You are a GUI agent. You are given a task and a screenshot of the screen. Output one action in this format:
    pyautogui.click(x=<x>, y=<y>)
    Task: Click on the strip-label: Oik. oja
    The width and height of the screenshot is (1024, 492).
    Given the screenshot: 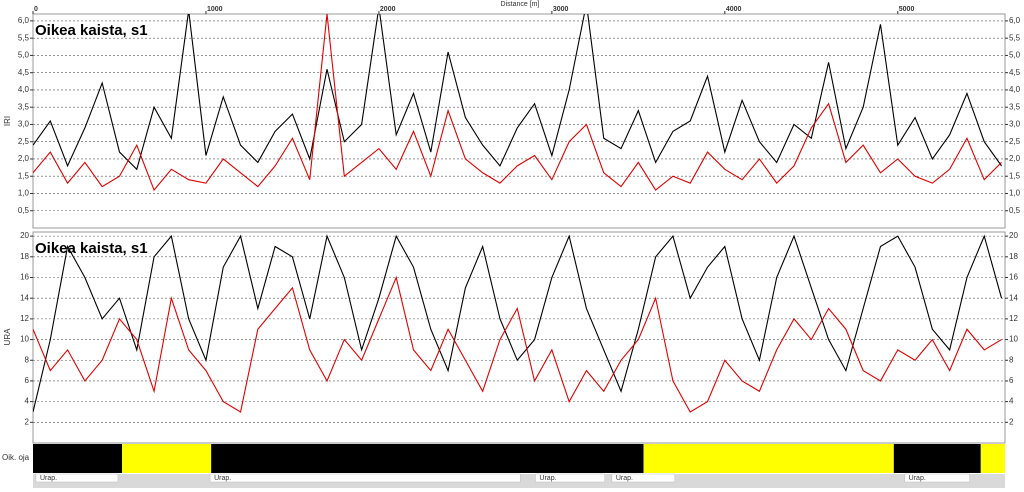 What is the action you would take?
    pyautogui.click(x=16, y=457)
    